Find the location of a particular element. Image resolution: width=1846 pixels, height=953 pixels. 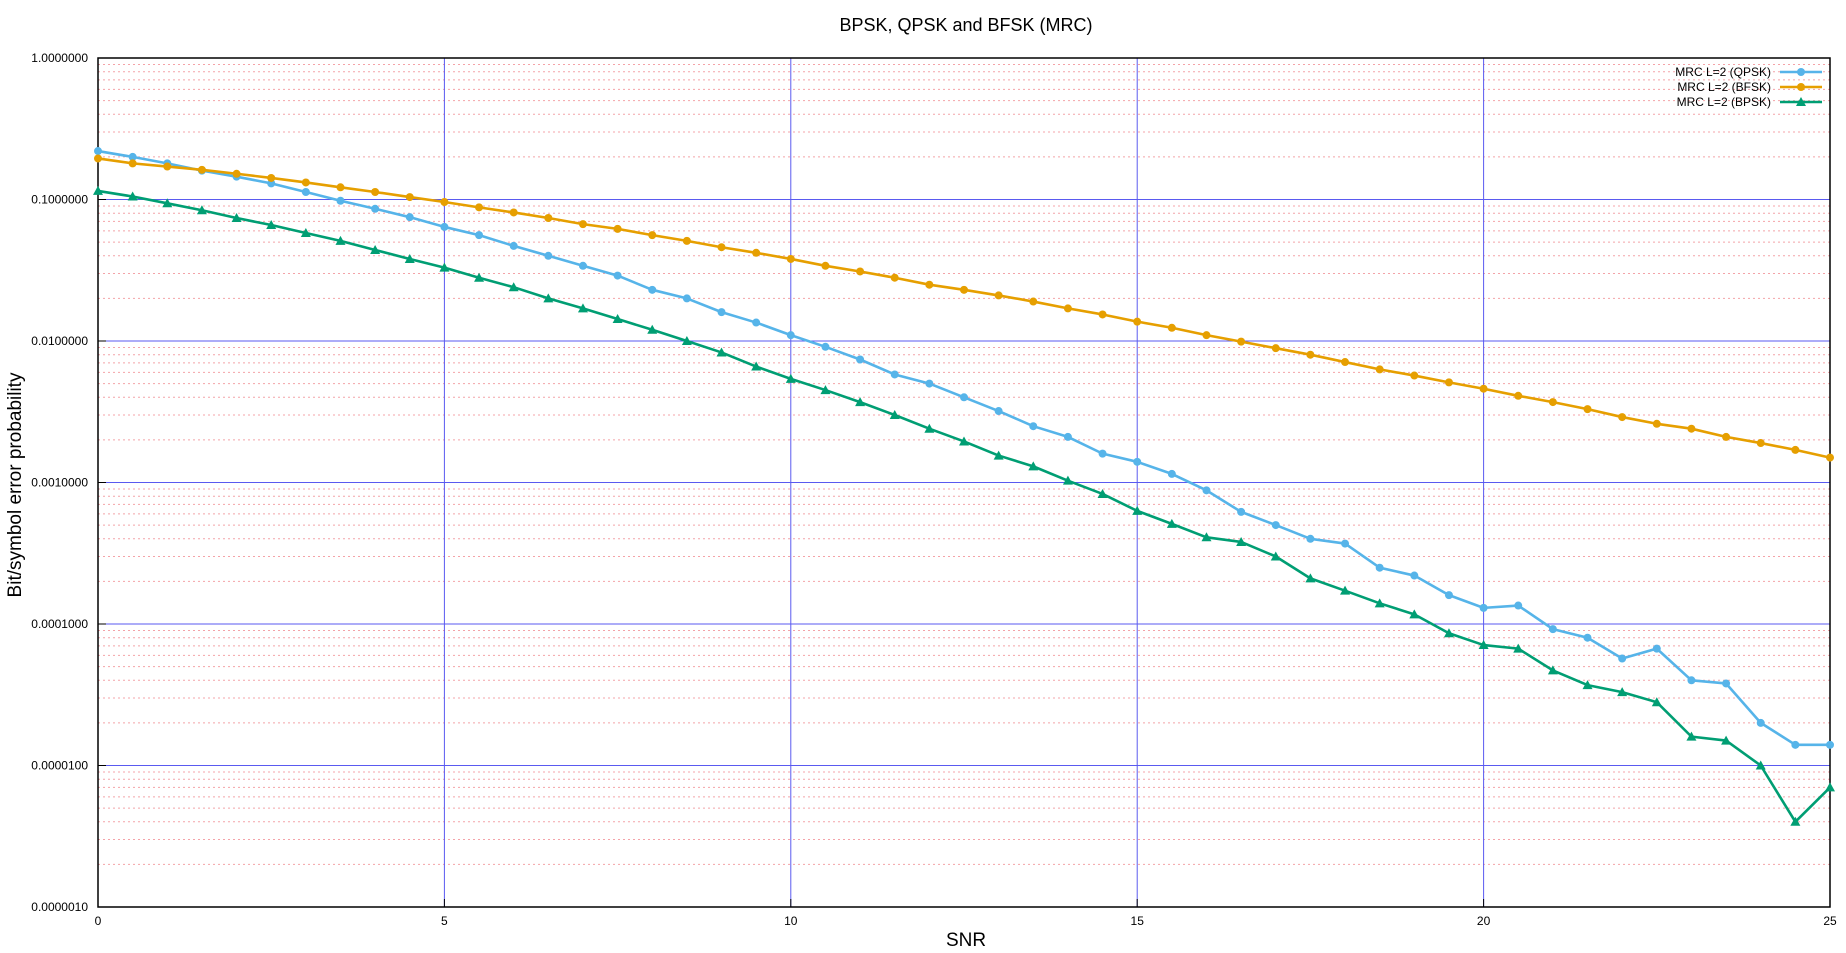

legend-label: MRC L=2 (QPSK) is located at coordinates (1723, 72).